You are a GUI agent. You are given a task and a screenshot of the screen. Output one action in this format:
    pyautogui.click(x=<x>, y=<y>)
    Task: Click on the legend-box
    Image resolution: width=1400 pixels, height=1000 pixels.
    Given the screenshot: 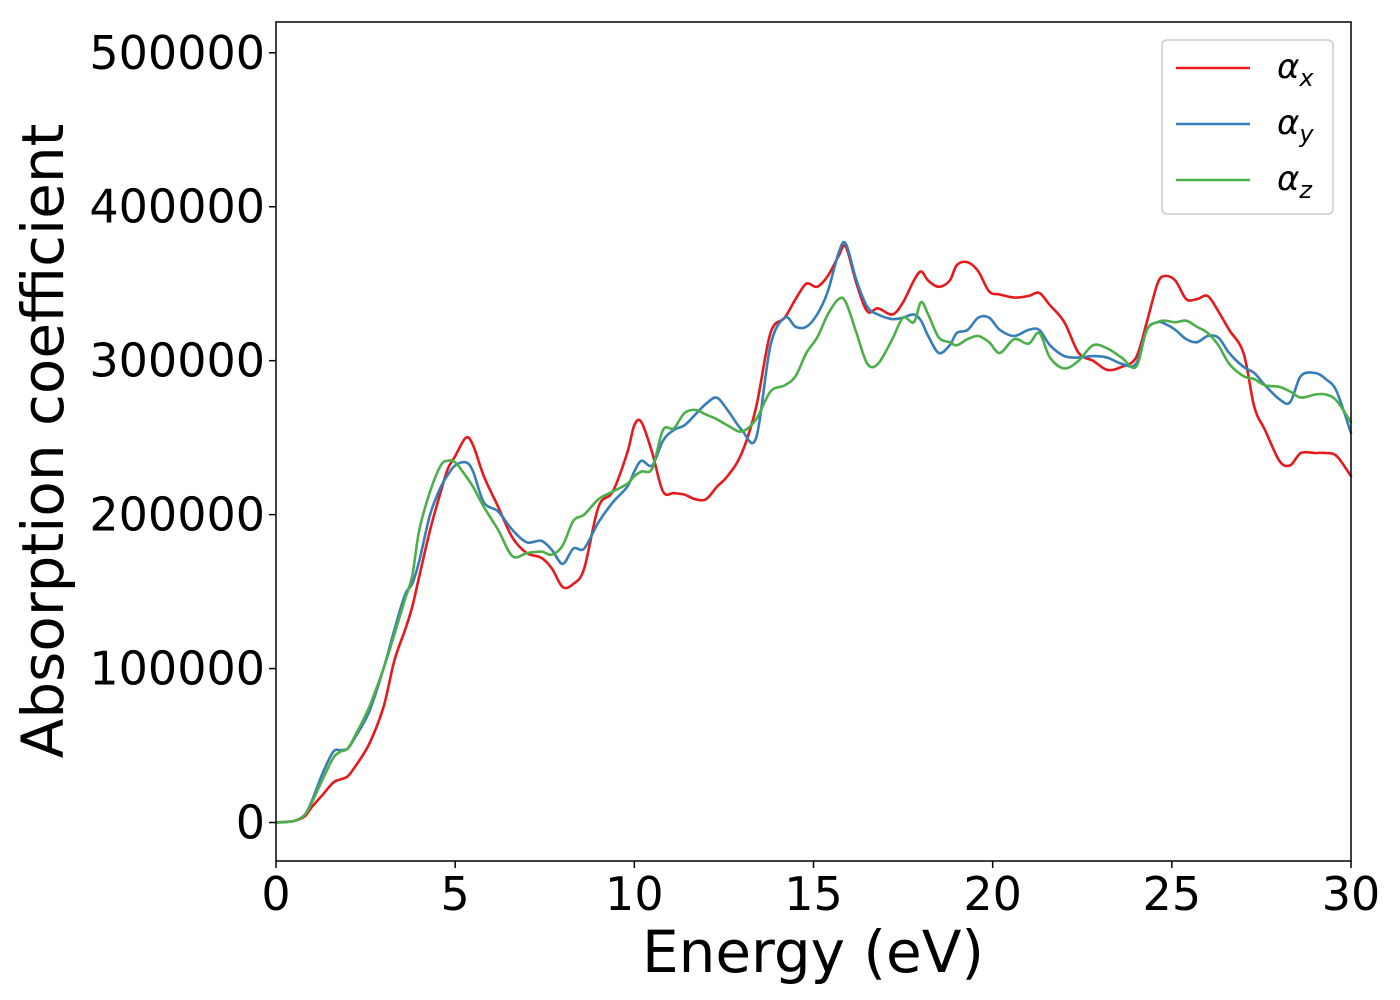 What is the action you would take?
    pyautogui.click(x=1247, y=127)
    